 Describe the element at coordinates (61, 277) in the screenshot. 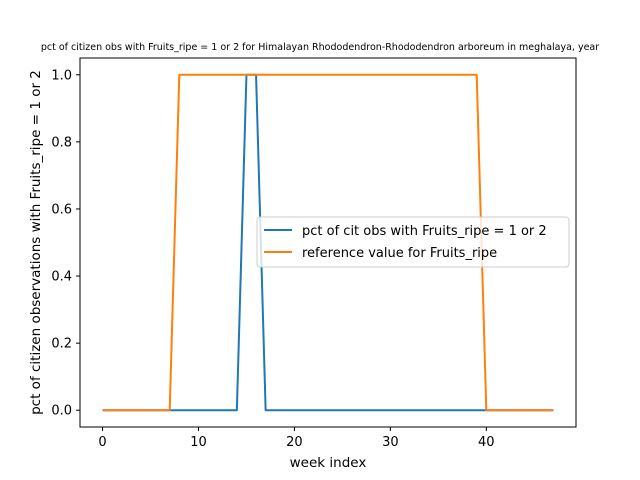

I see `y-tick-label: 0.4` at that location.